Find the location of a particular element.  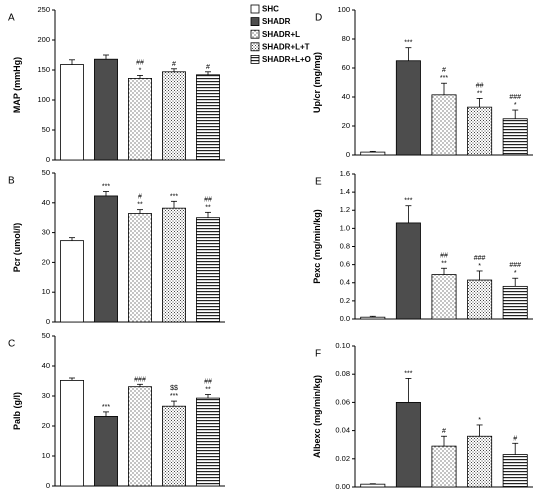

panel-letter: D is located at coordinates (318, 17).